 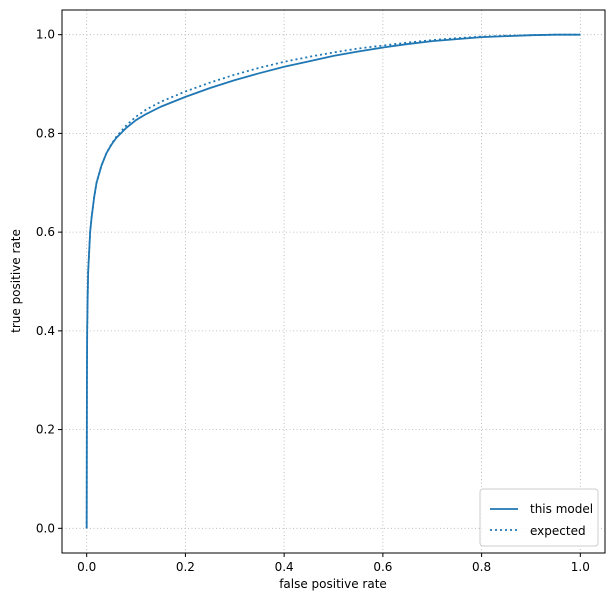 I want to click on y-axis-label: true positive rate, so click(x=16, y=281).